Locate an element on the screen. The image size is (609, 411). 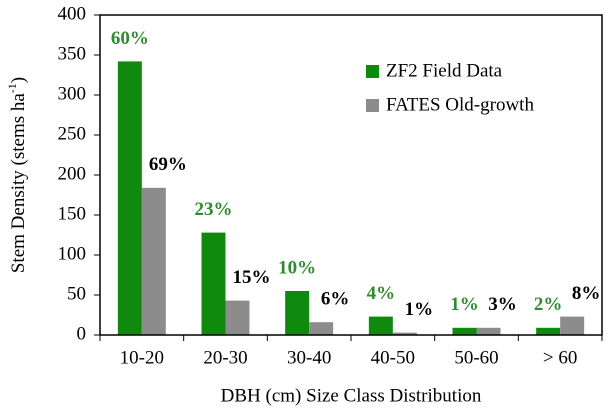
share-label: 69% is located at coordinates (168, 164).